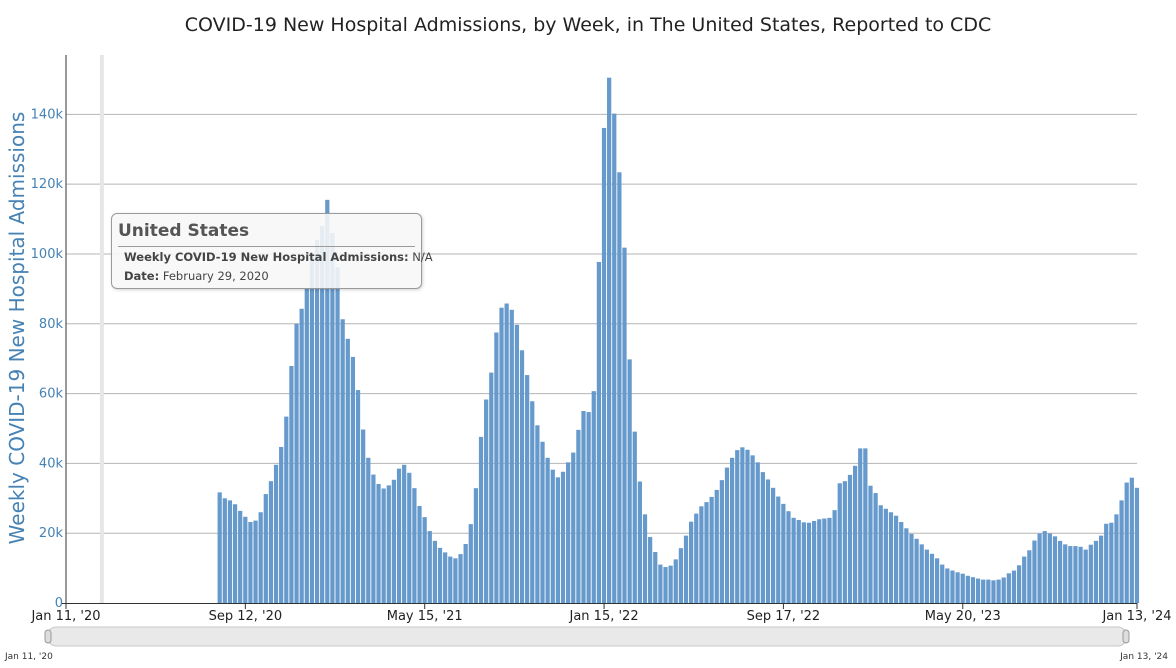 Image resolution: width=1176 pixels, height=668 pixels. What do you see at coordinates (48, 636) in the screenshot?
I see `navigator-handle-left` at bounding box center [48, 636].